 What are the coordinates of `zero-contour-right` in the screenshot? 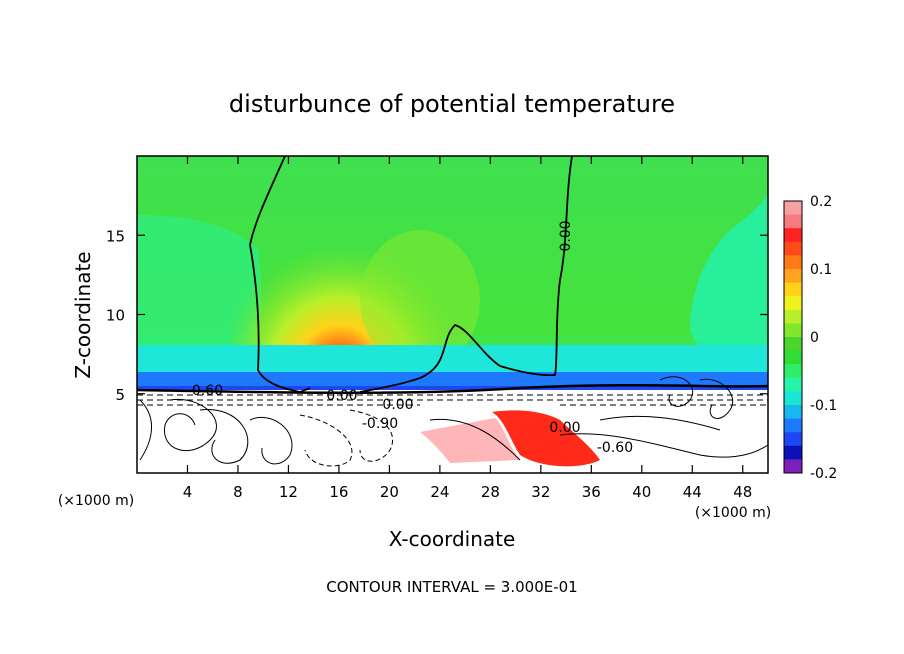 It's located at (466, 274).